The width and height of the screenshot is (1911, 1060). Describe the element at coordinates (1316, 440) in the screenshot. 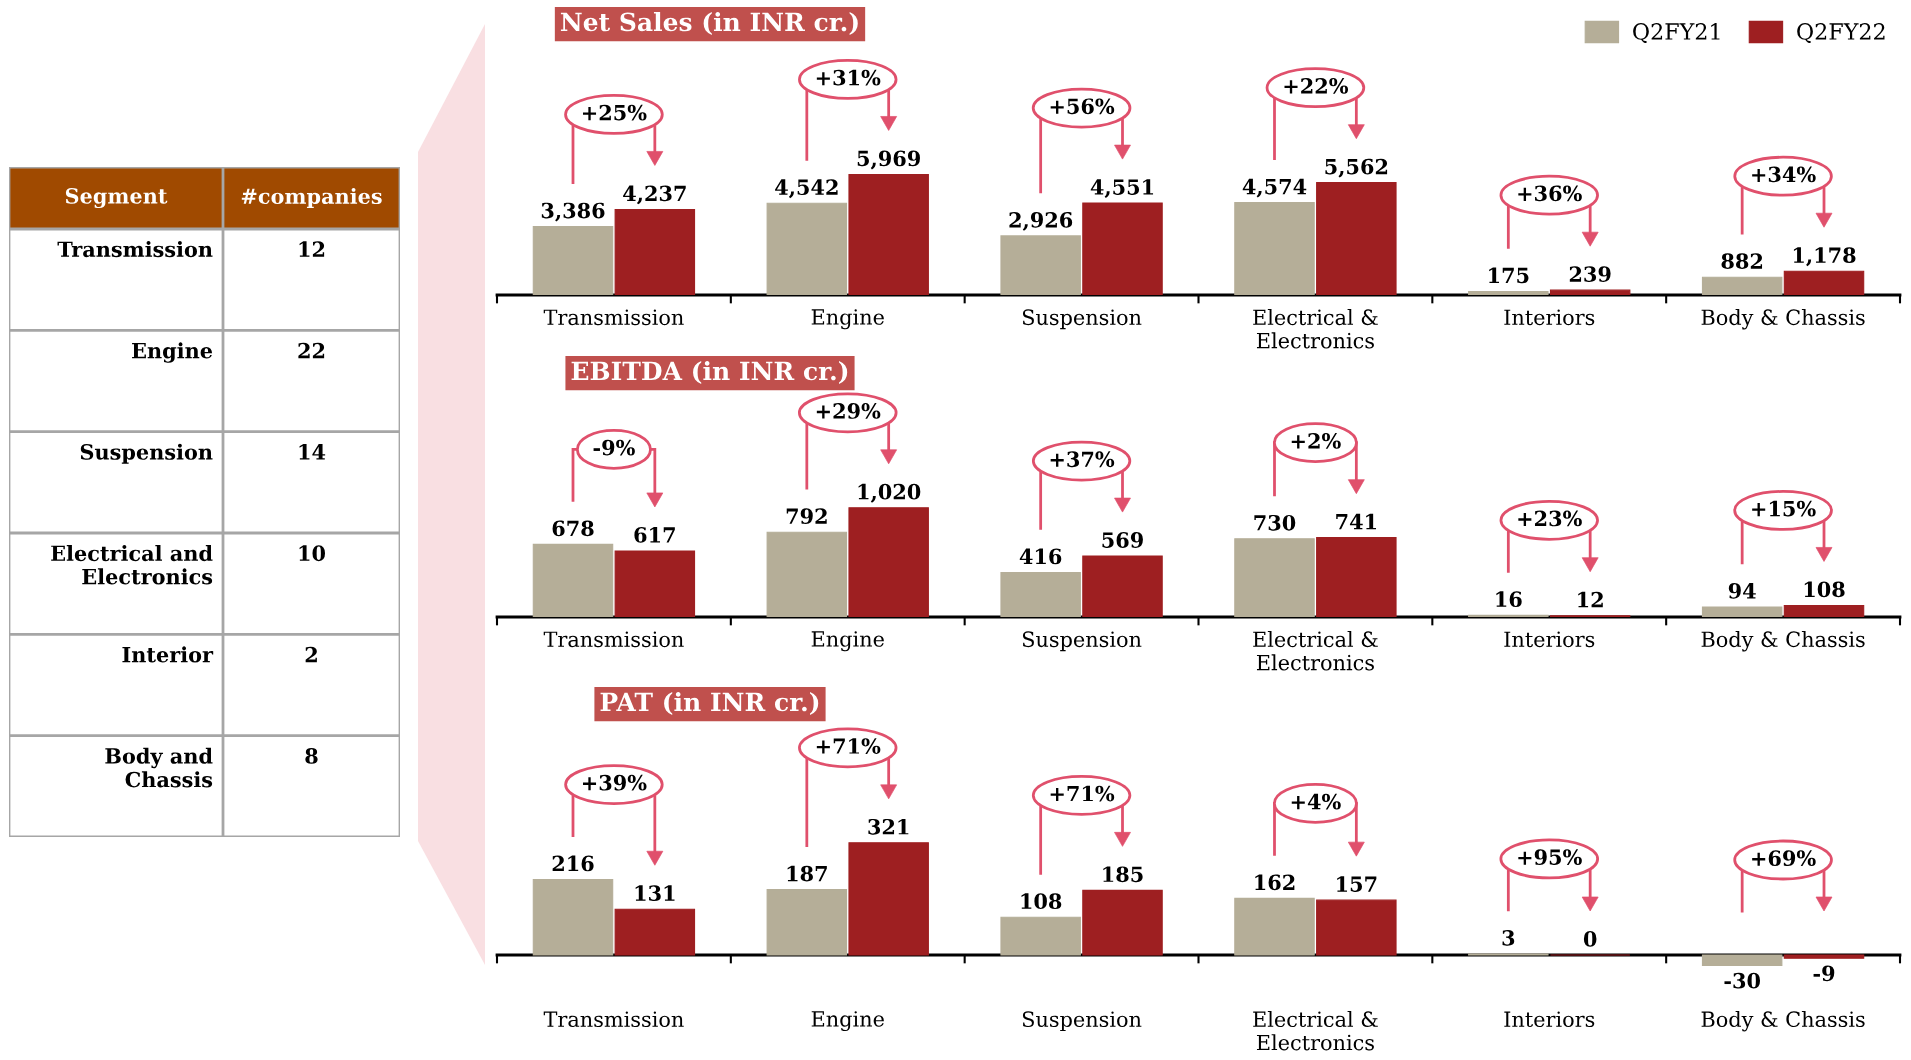

I see `text: +2%` at that location.